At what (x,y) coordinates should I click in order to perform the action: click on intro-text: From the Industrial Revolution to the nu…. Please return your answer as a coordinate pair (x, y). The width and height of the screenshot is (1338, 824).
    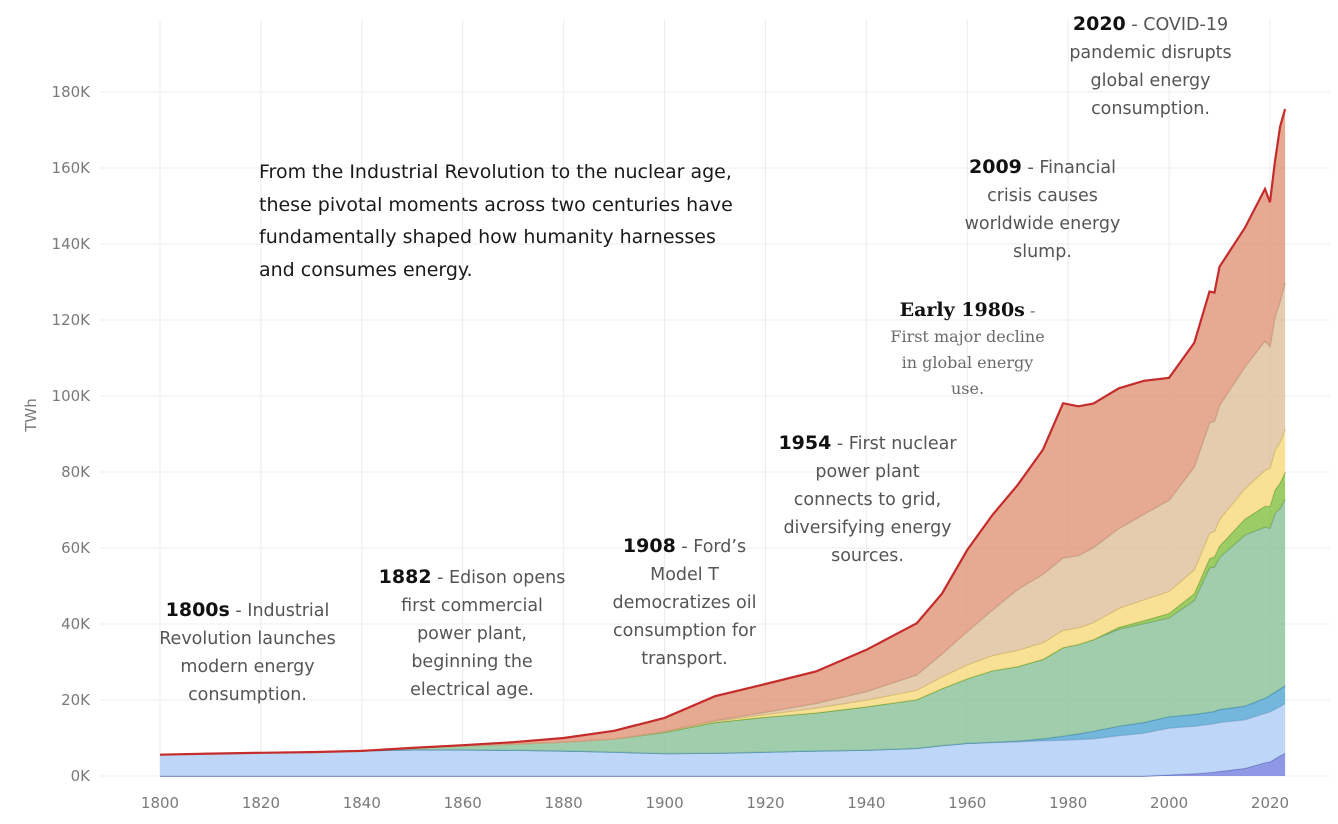
    Looking at the image, I should click on (496, 221).